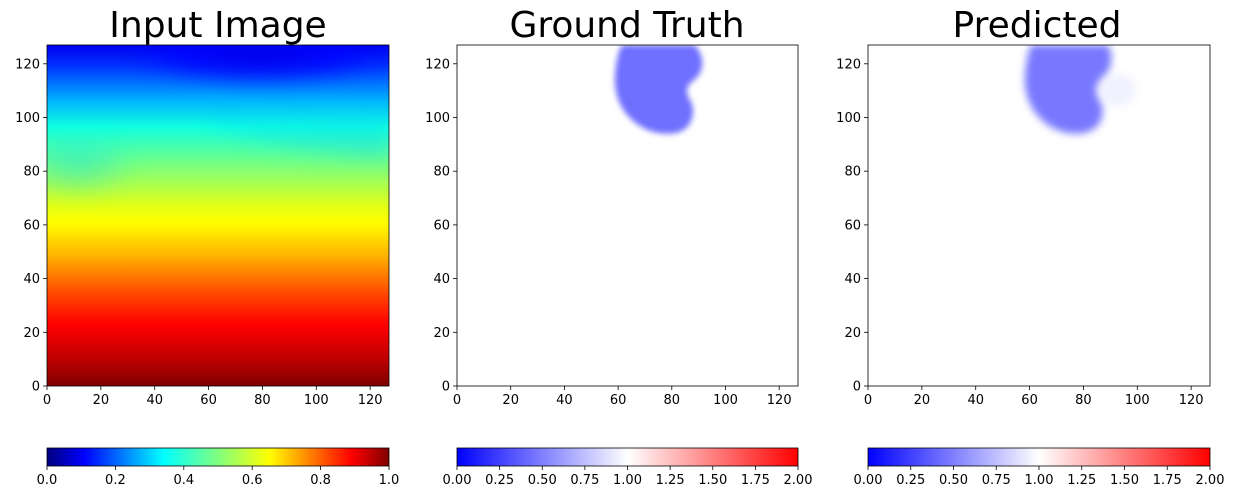 The image size is (1233, 499). I want to click on colorbar-tick-label: 0.4, so click(183, 480).